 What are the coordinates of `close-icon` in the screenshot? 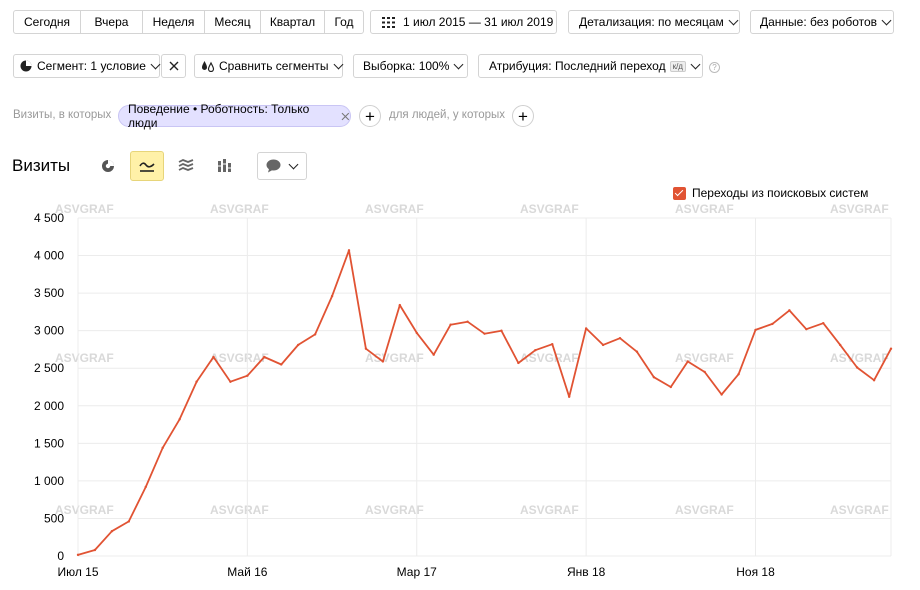 It's located at (345, 116).